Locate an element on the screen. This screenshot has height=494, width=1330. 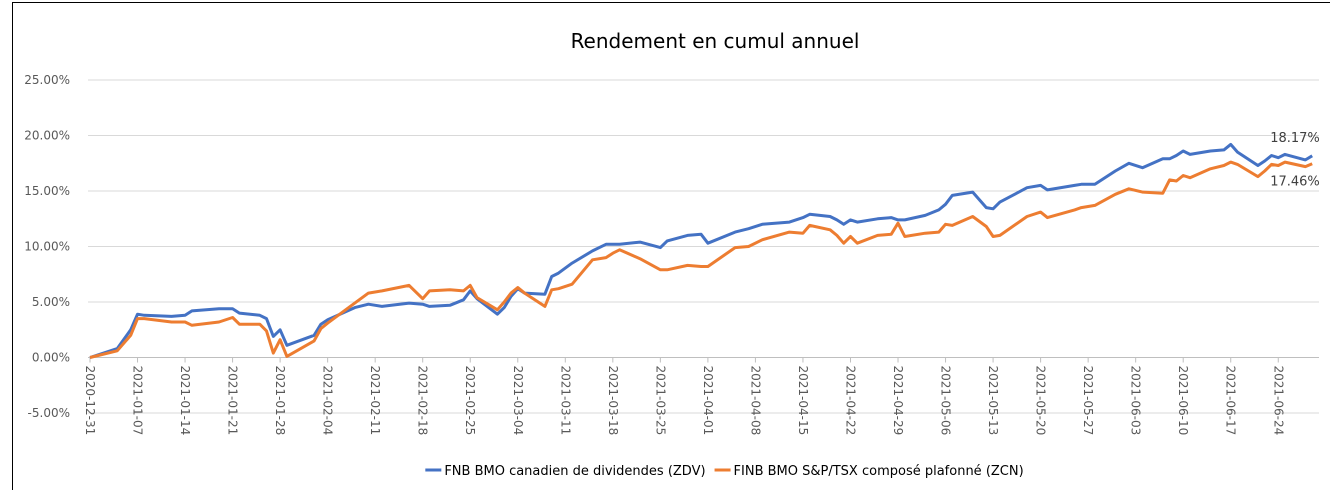
x-tick-label: 2021-02-18 is located at coordinates (423, 401).